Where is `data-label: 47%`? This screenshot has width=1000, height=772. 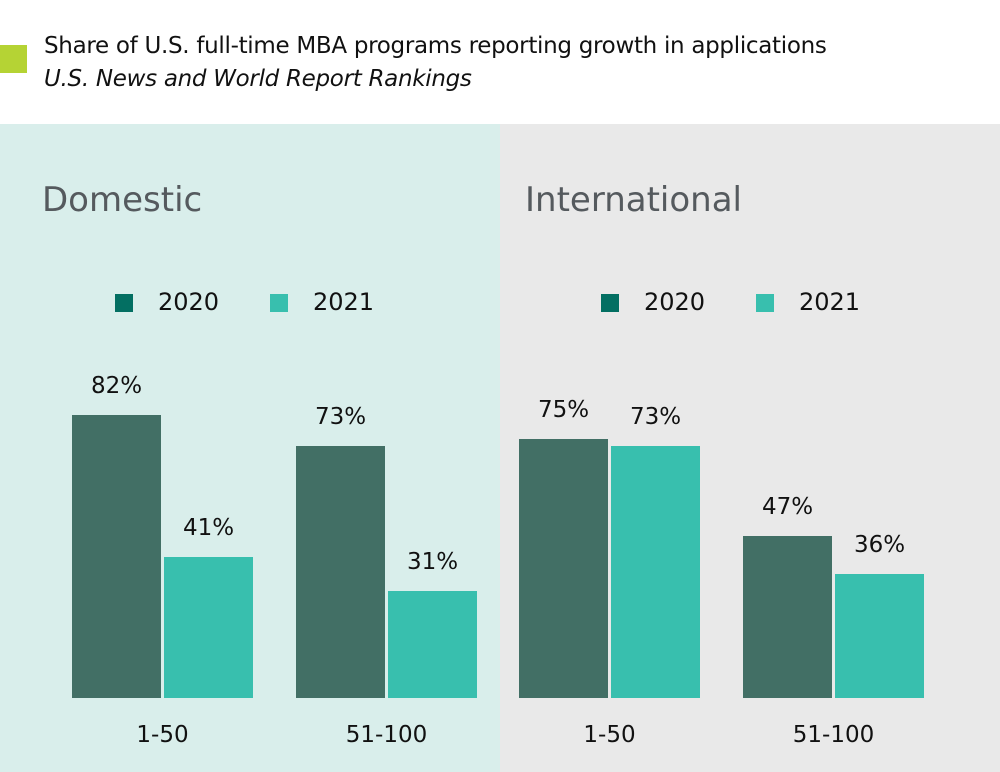 data-label: 47% is located at coordinates (787, 506).